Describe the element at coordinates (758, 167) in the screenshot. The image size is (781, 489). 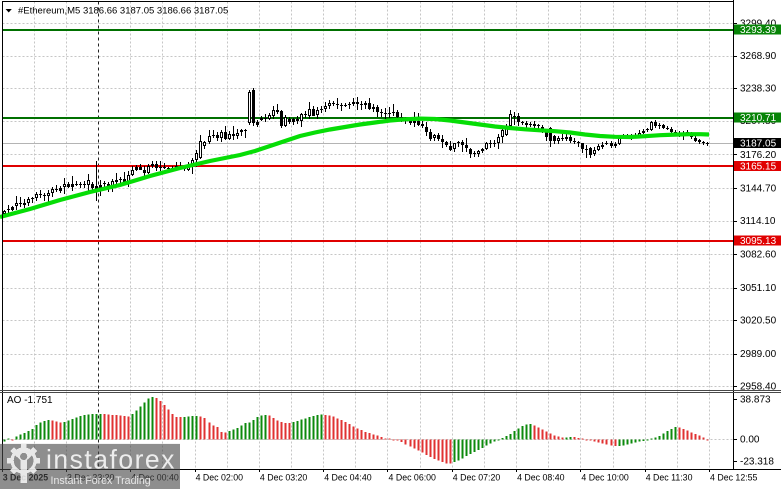
I see `svg-text: 3165.15` at that location.